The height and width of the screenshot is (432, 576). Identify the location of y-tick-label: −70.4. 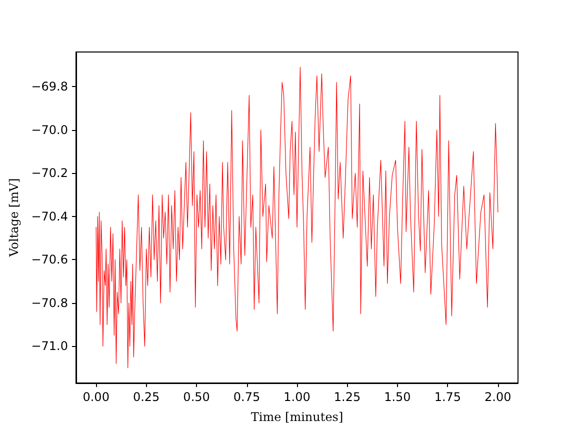
(49, 216).